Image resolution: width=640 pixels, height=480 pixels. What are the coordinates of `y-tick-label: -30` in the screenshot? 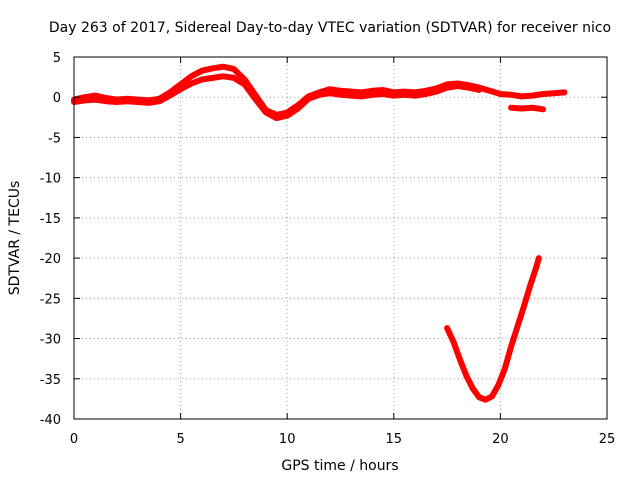 It's located at (50, 340).